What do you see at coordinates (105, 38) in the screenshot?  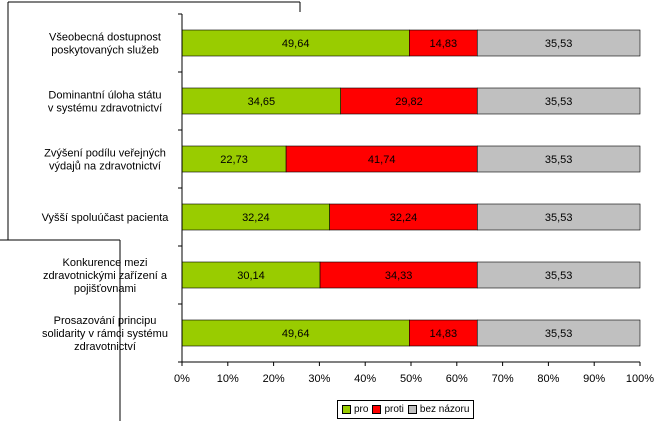 I see `category-label: Všeobecná dostupnost` at bounding box center [105, 38].